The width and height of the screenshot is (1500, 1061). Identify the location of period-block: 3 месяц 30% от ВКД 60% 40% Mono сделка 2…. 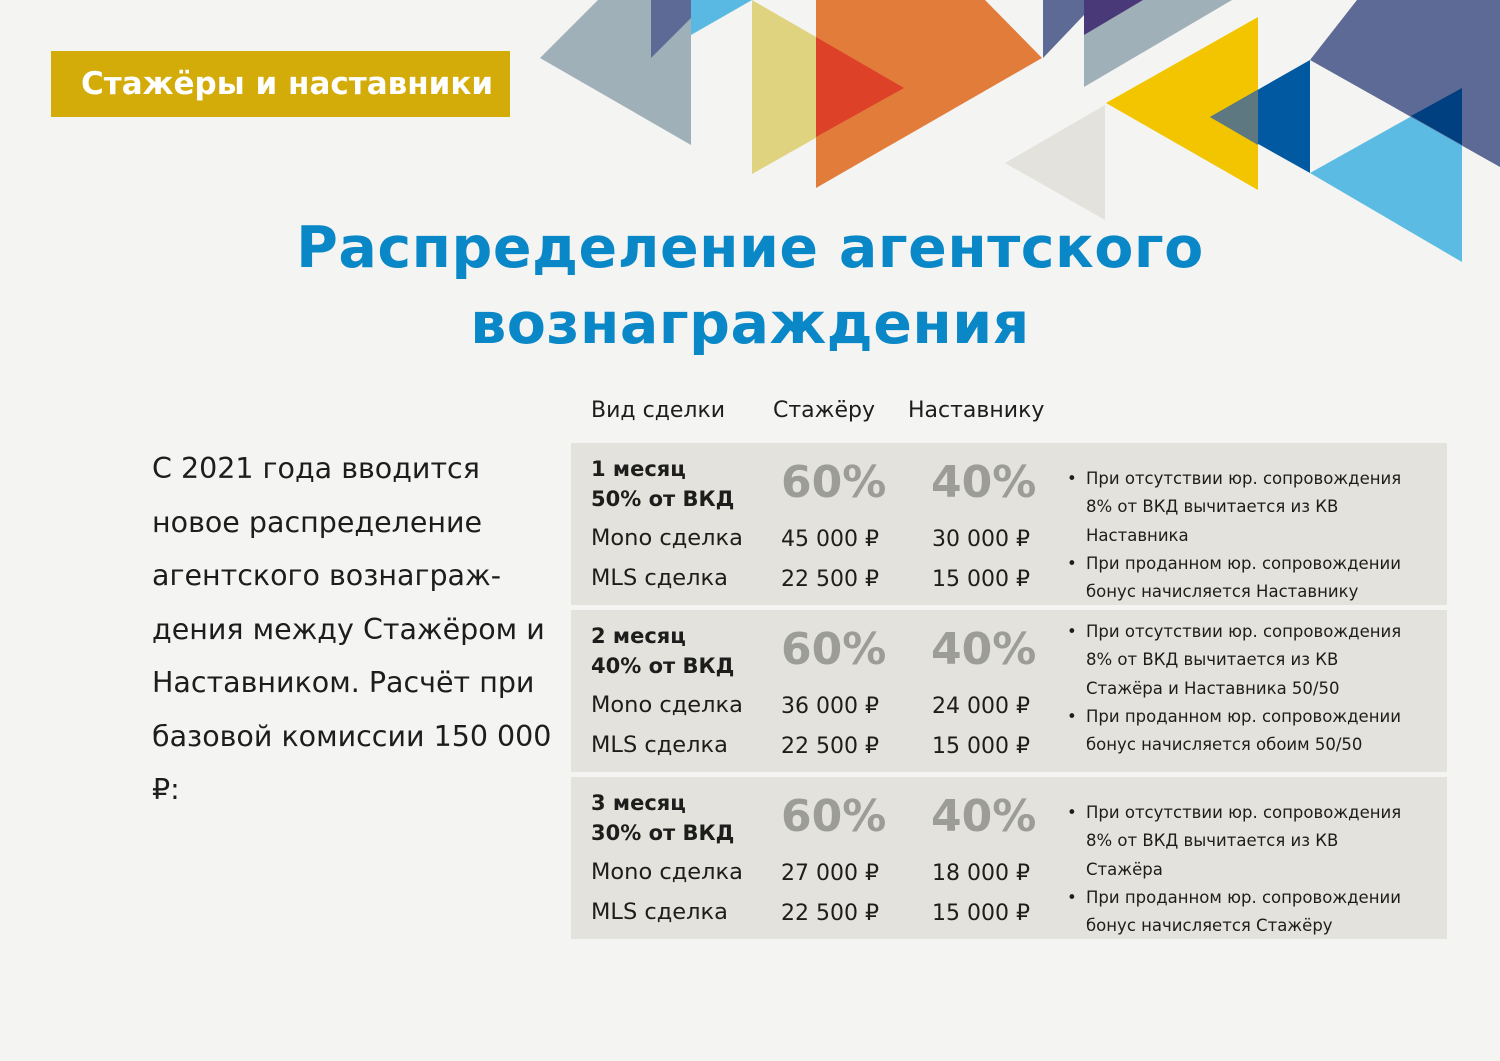
(1009, 858).